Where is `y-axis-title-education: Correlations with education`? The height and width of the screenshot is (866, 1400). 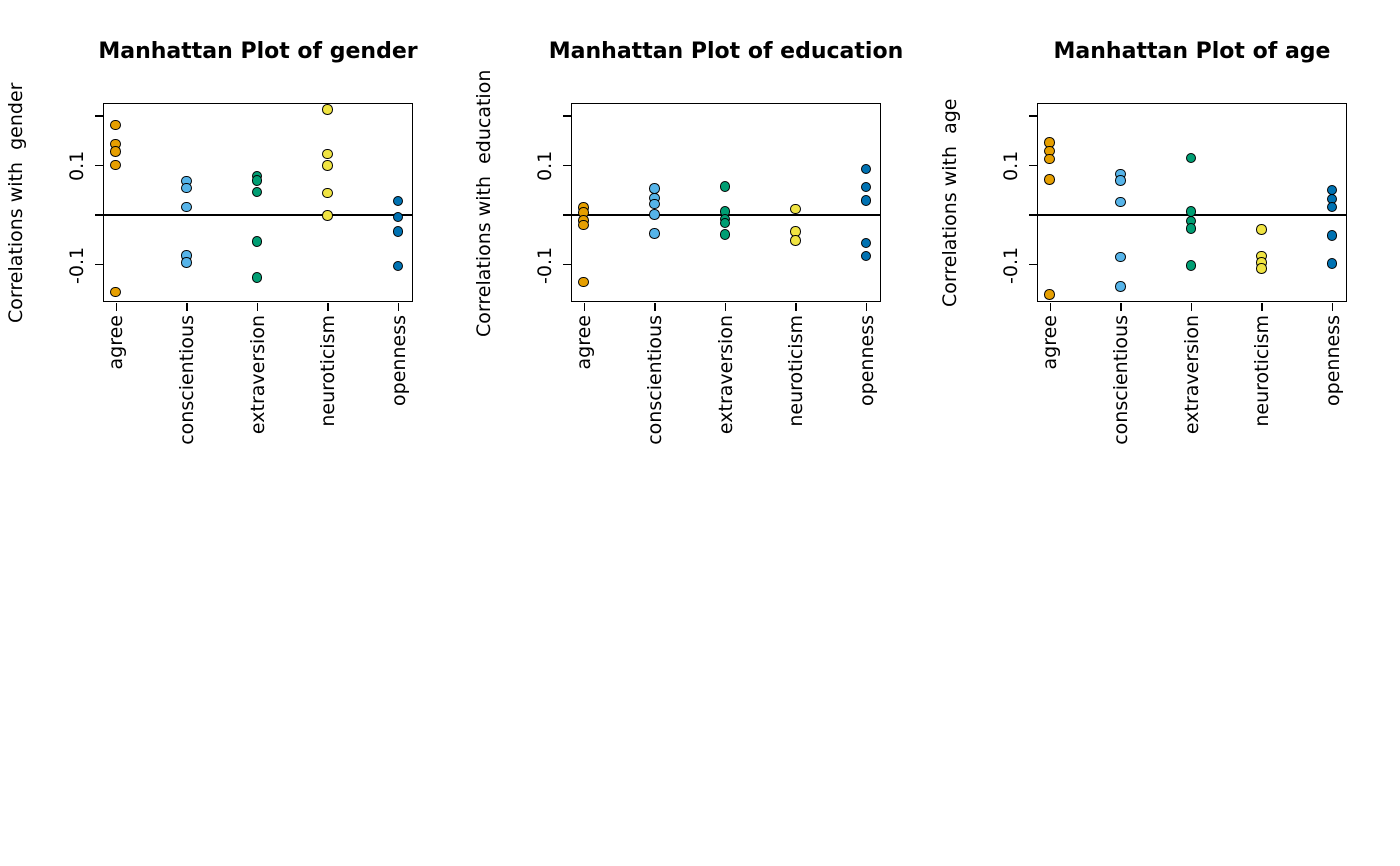
y-axis-title-education: Correlations with education is located at coordinates (484, 203).